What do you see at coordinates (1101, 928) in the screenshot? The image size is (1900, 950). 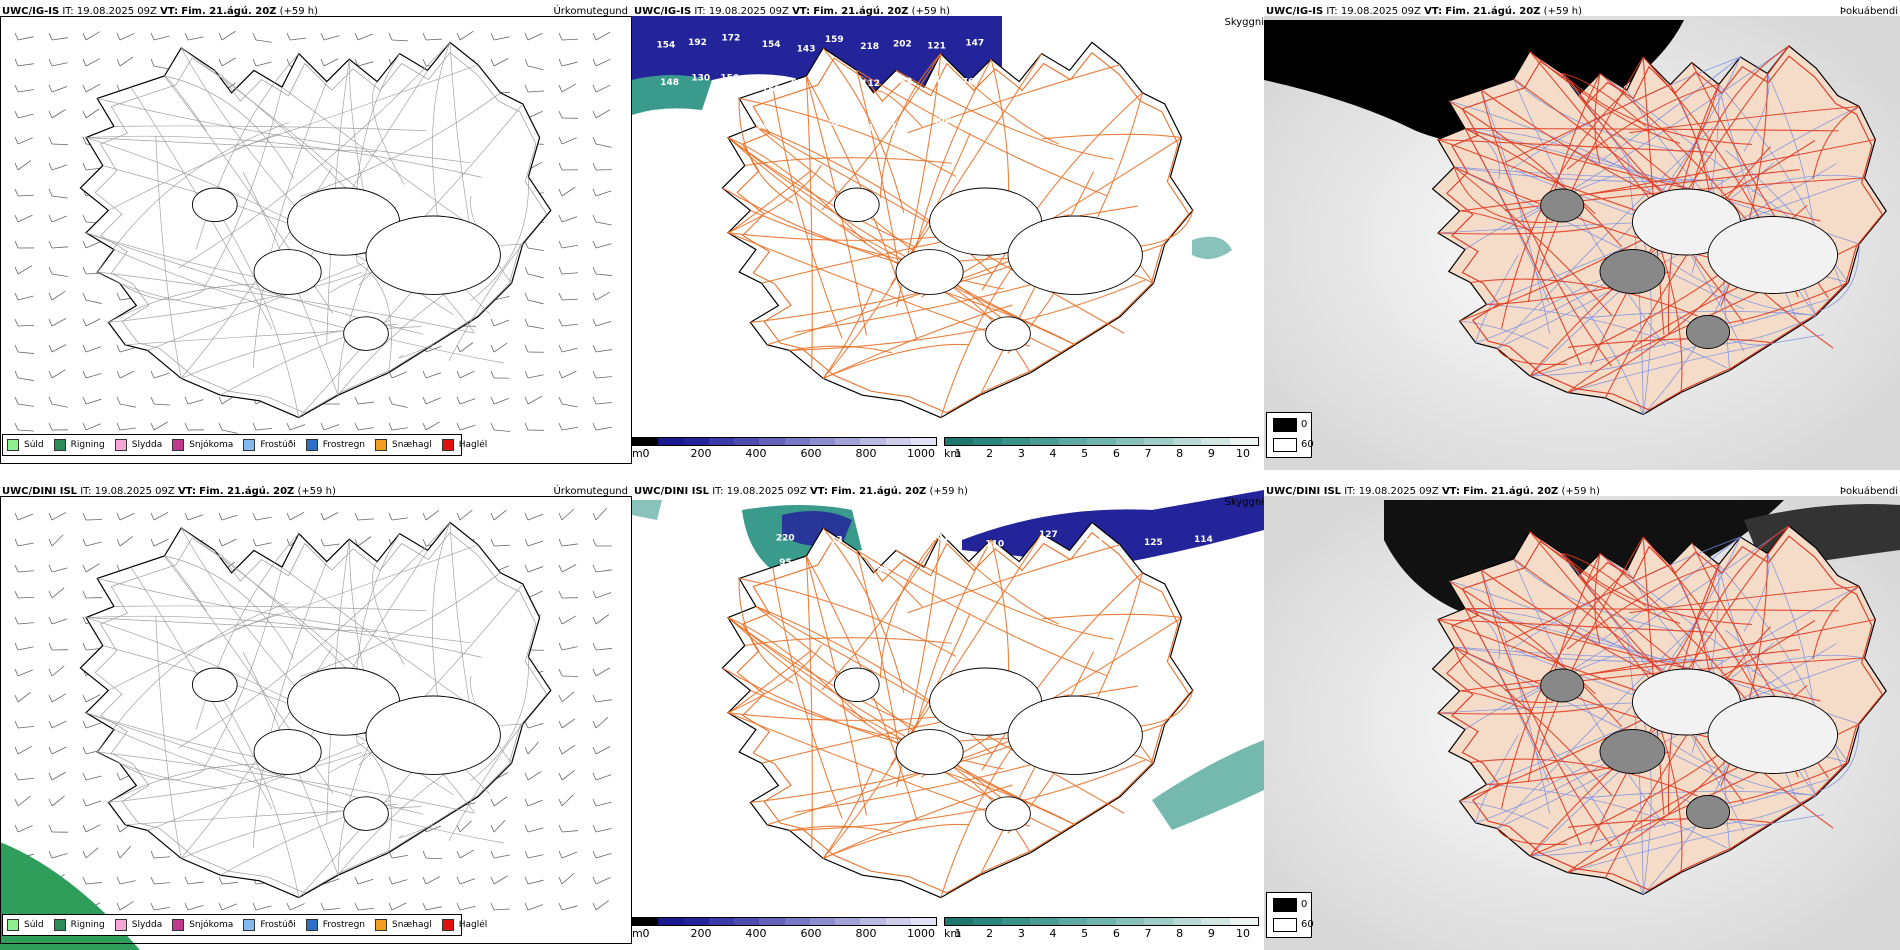 I see `visibility-colorbar: km 1 2 3 4 5 6 7 8 9 10` at bounding box center [1101, 928].